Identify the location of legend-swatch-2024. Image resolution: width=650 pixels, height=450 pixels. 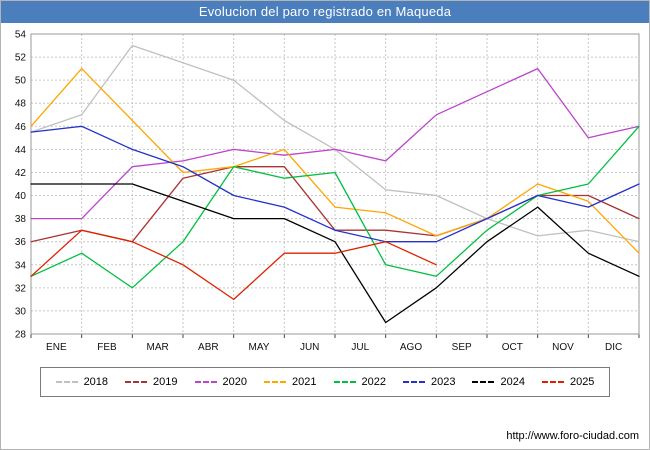
(483, 382).